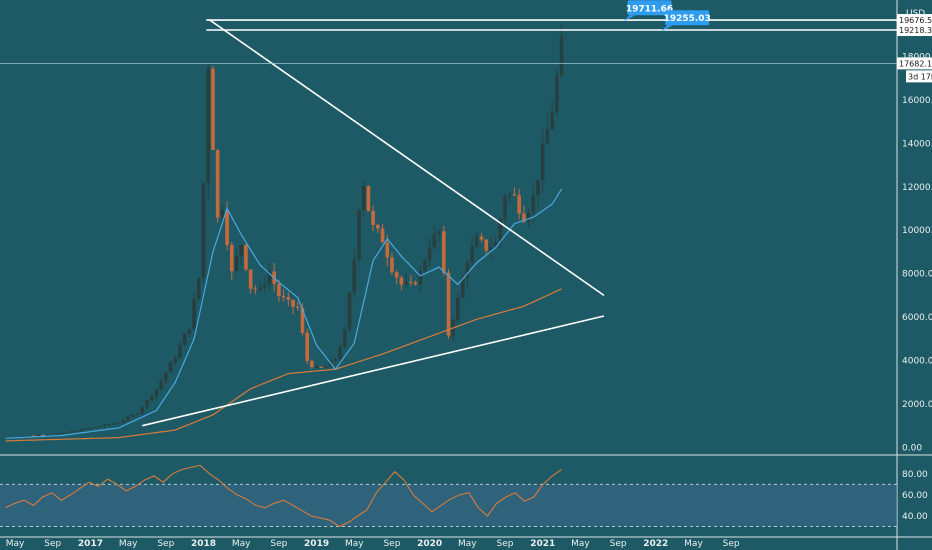 This screenshot has width=932, height=550. I want to click on callout-label: 19255.03, so click(687, 19).